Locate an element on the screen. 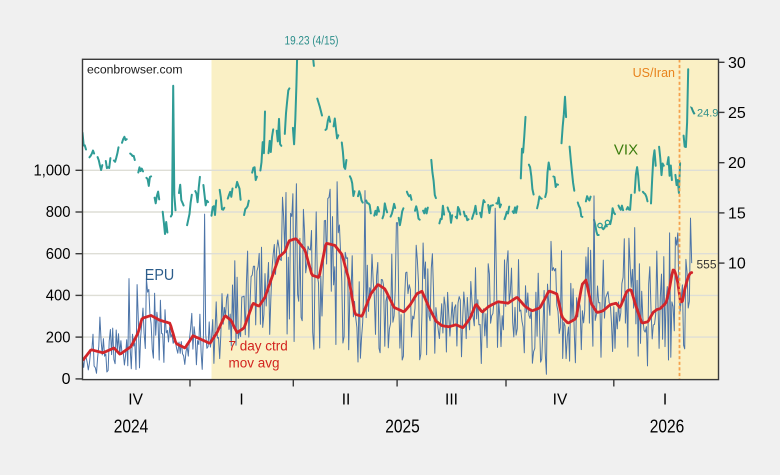 The width and height of the screenshot is (780, 475). svg-text: II is located at coordinates (346, 400).